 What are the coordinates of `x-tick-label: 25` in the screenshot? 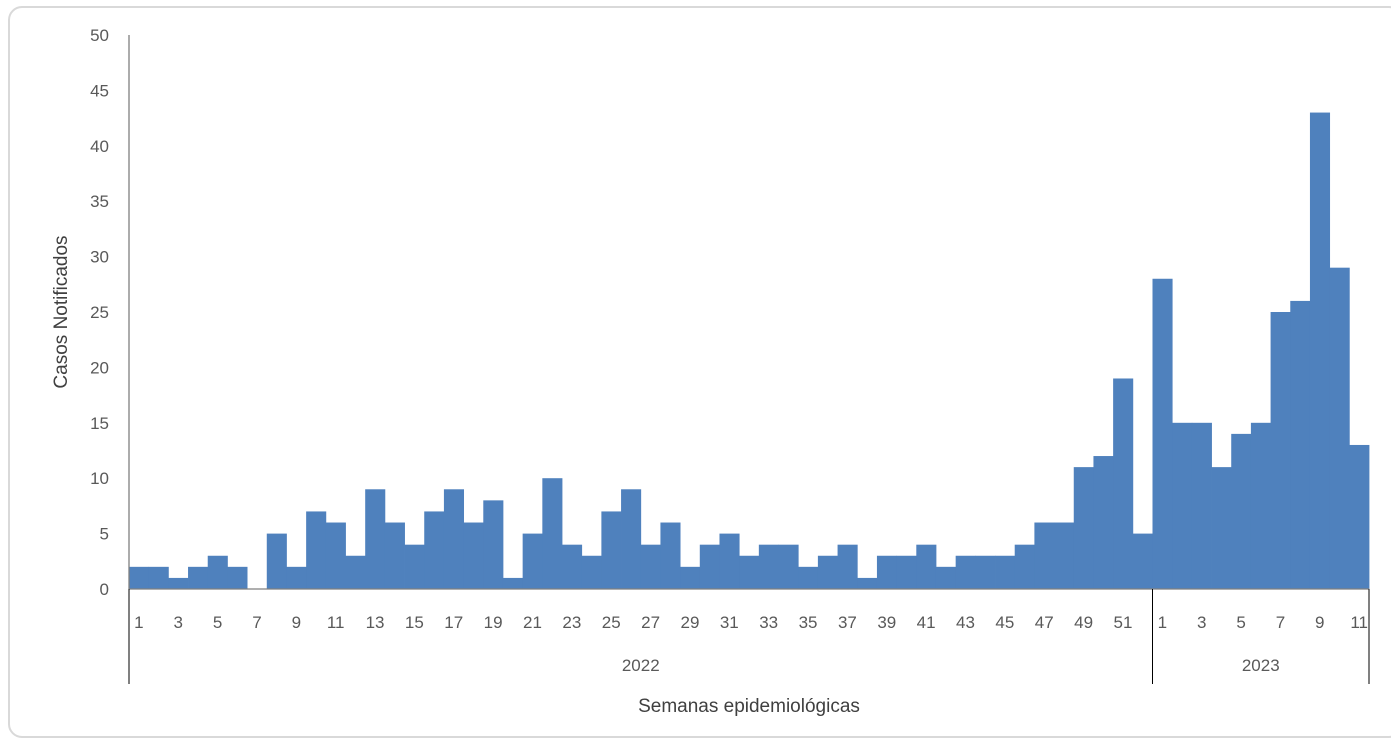 It's located at (611, 622).